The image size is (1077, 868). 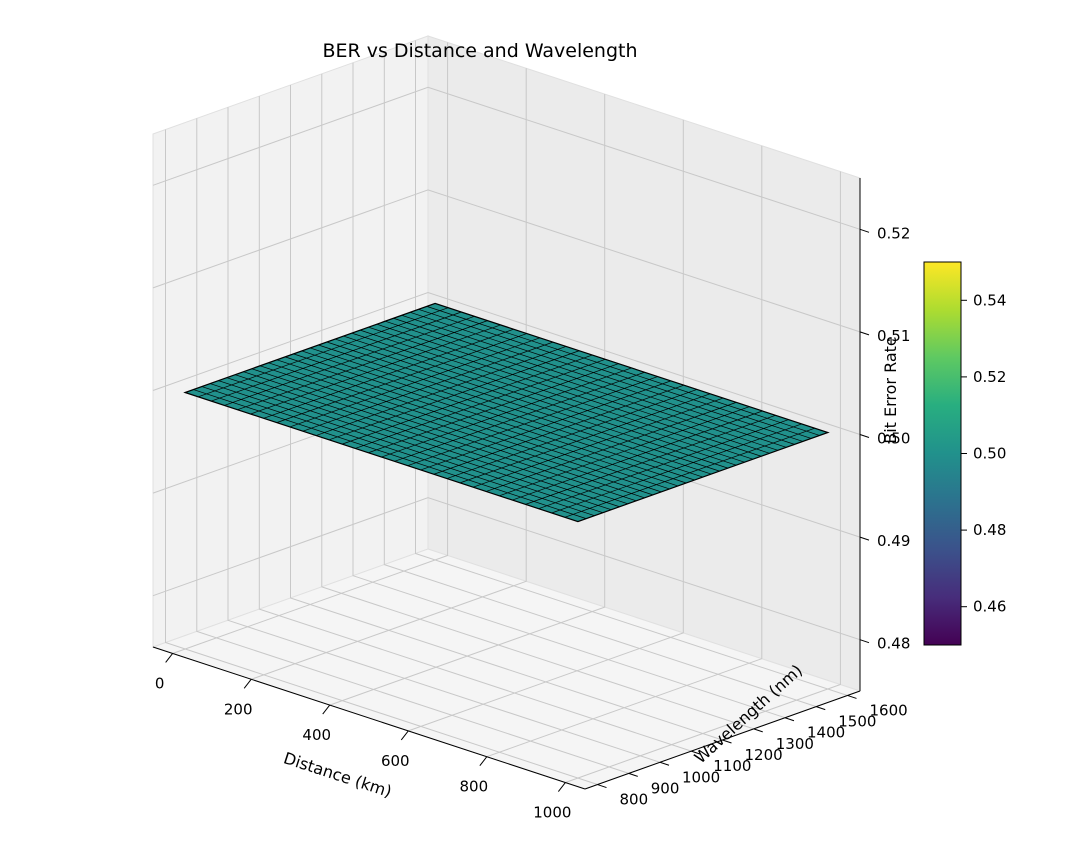 What do you see at coordinates (893, 233) in the screenshot?
I see `z-tick-label: 0.52` at bounding box center [893, 233].